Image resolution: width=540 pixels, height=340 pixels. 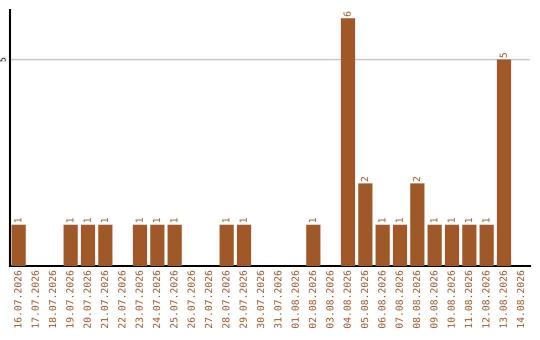 What do you see at coordinates (52, 299) in the screenshot?
I see `x-tick-label: 18.07.2026` at bounding box center [52, 299].